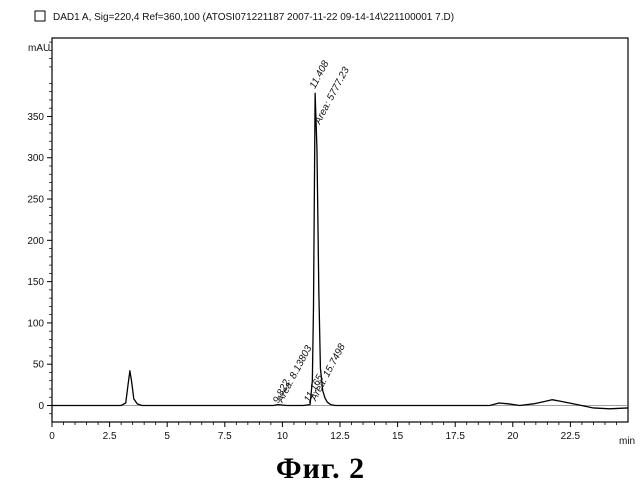 This screenshot has height=500, width=641. What do you see at coordinates (513, 436) in the screenshot?
I see `x-tick-label: 20` at bounding box center [513, 436].